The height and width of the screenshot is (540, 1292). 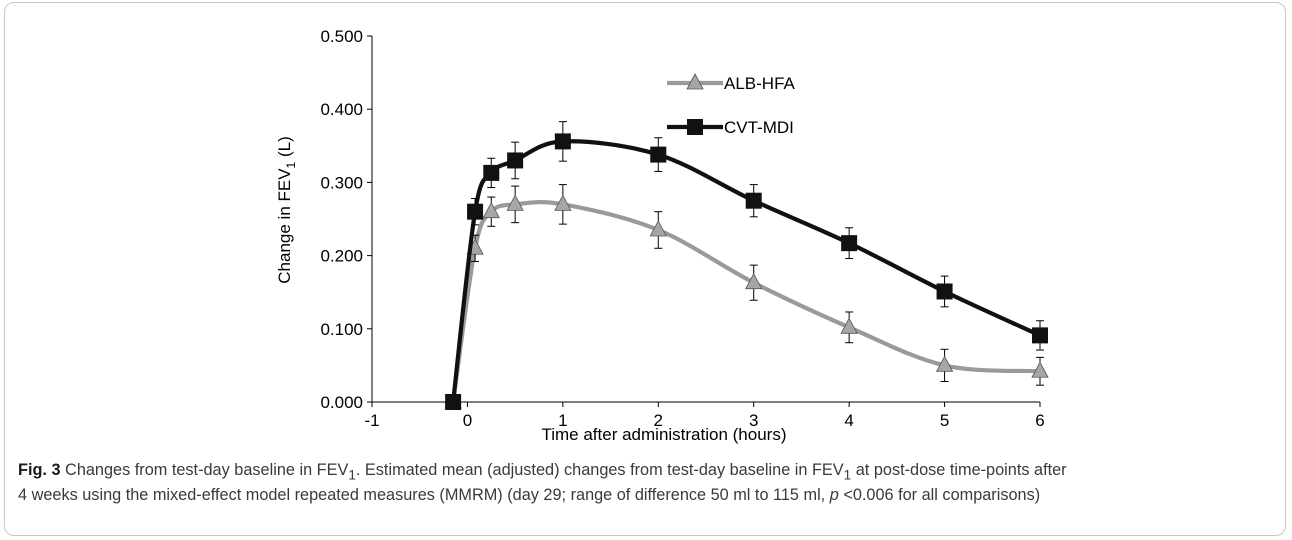 I want to click on x-tick-label: 6, so click(x=1039, y=420).